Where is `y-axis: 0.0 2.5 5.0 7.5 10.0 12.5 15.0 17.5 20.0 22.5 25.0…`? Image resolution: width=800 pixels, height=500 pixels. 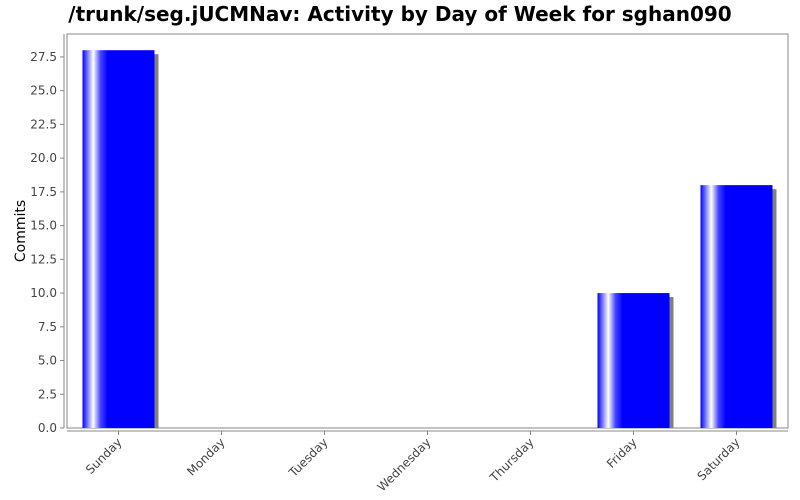
y-axis: 0.0 2.5 5.0 7.5 10.0 12.5 15.0 17.5 20.0 22.5 25.0… is located at coordinates (47, 242).